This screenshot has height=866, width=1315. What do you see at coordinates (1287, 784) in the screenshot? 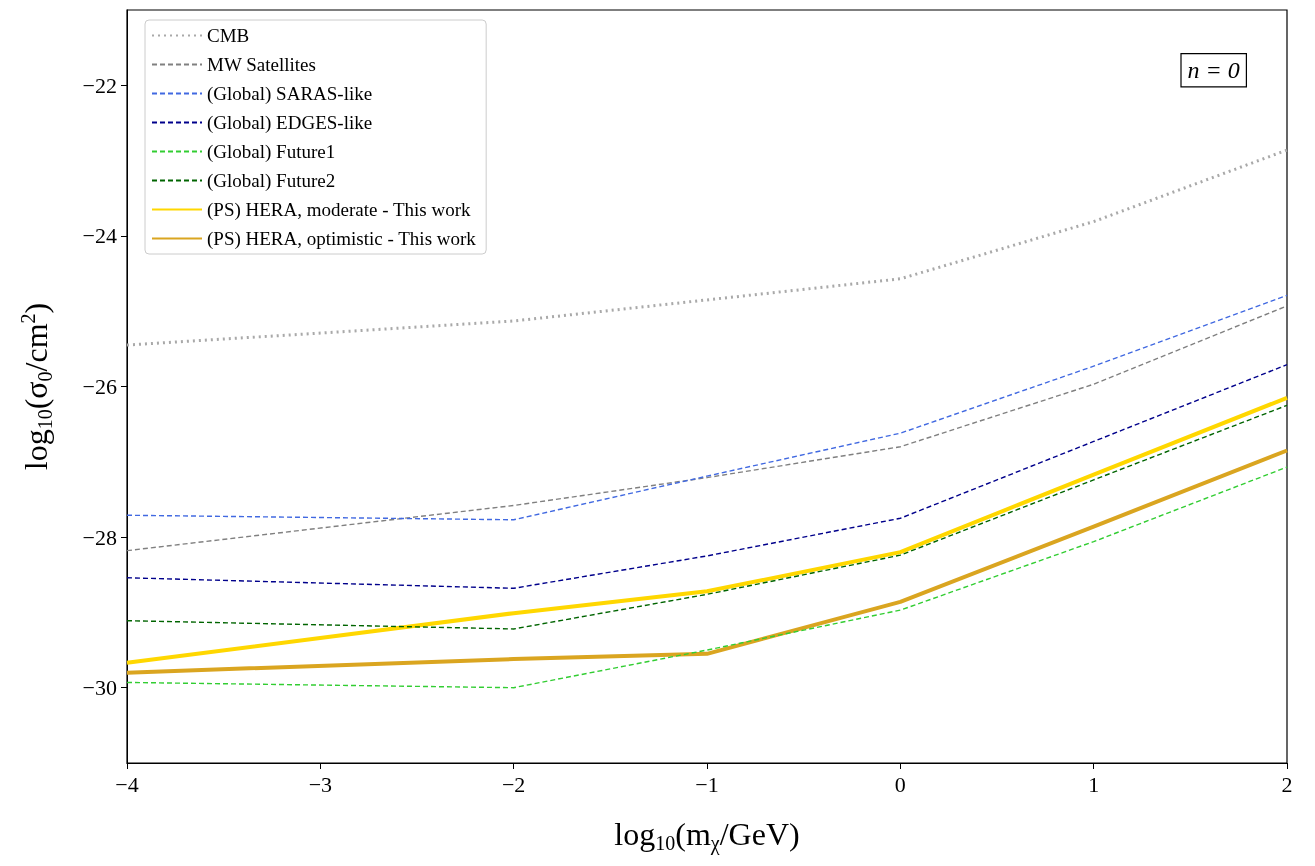
I see `x-tick-label: 2` at bounding box center [1287, 784].